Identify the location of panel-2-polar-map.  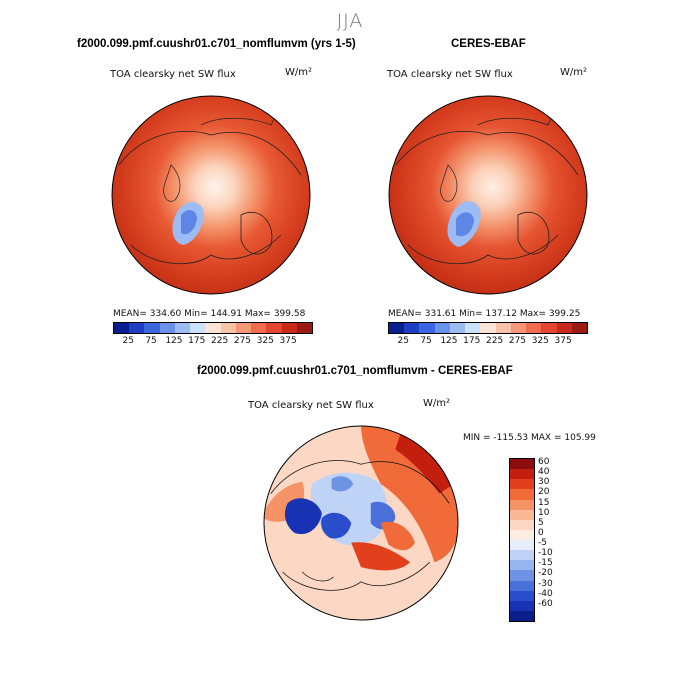
(488, 195).